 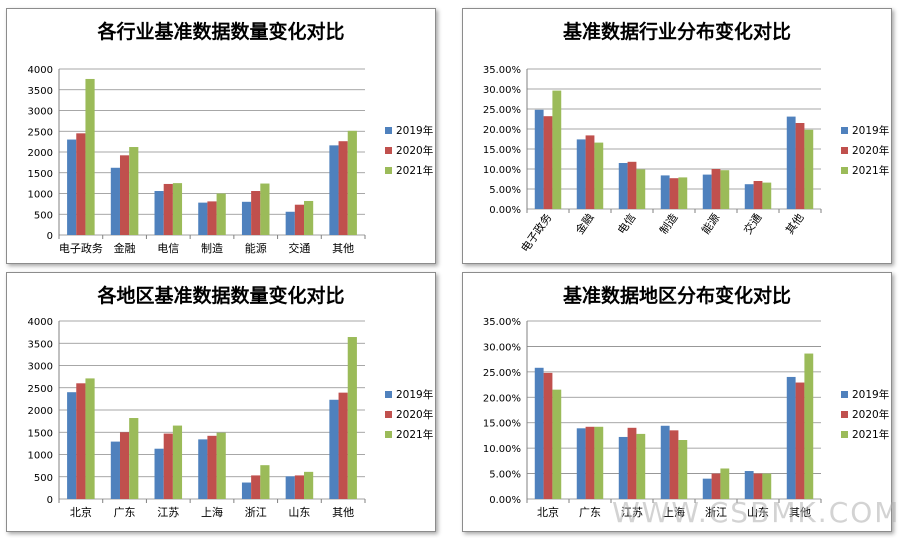 What do you see at coordinates (40, 112) in the screenshot?
I see `y-tick-label: 3000` at bounding box center [40, 112].